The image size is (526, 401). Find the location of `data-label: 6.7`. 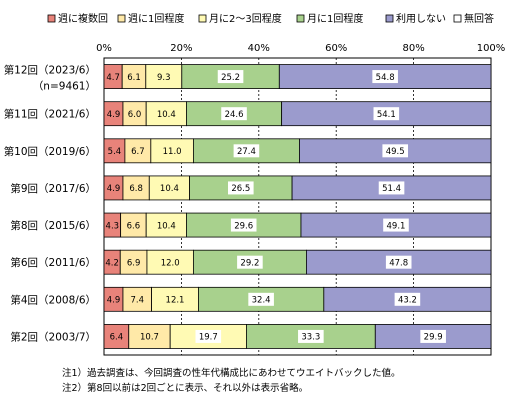

data-label: 6.7 is located at coordinates (138, 152).